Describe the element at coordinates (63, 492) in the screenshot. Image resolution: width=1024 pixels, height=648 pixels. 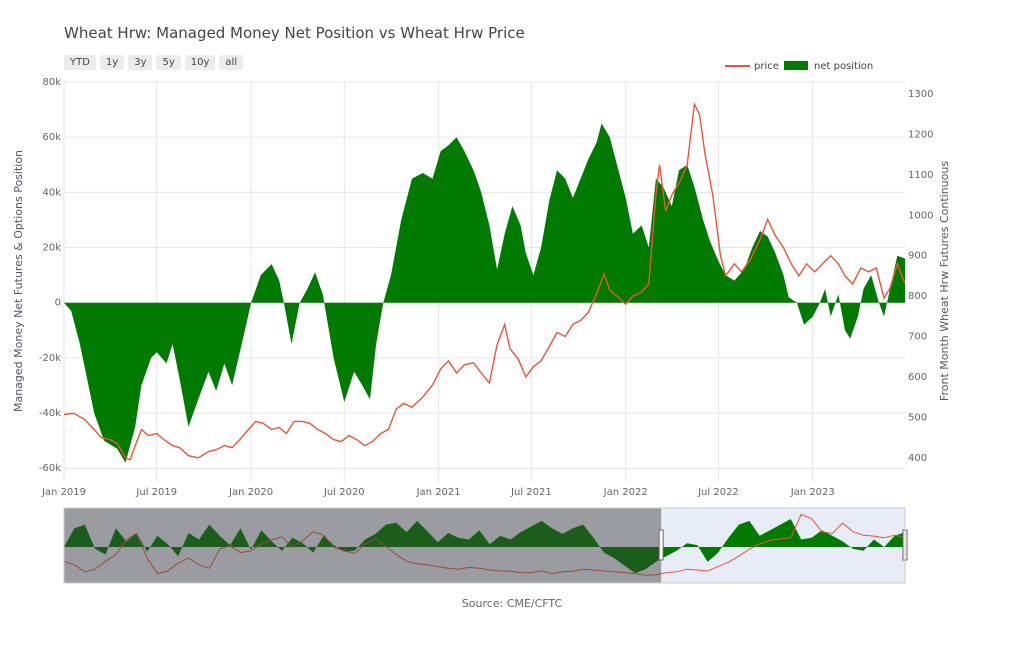
I see `x-tick-label: Jan 2019` at that location.